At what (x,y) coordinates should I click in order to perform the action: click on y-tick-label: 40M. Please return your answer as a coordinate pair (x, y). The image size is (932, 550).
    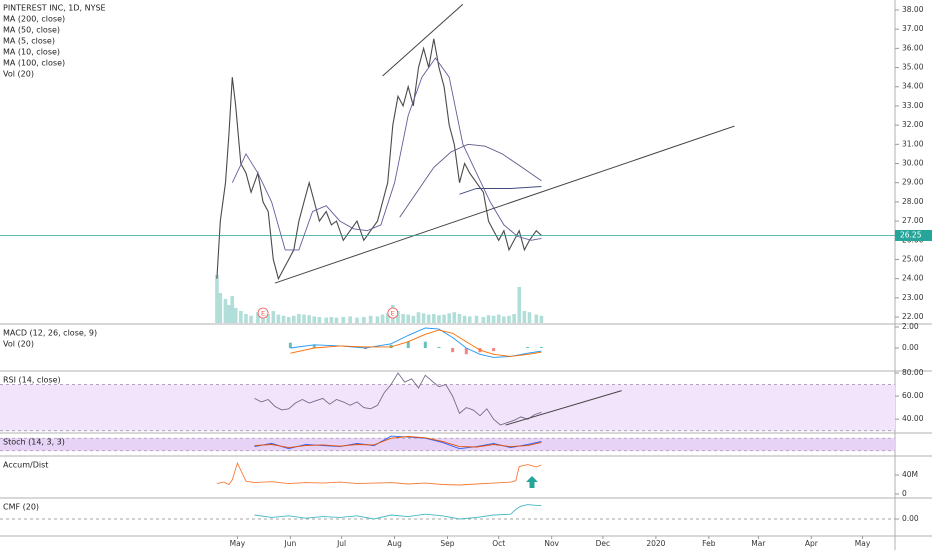
    Looking at the image, I should click on (910, 474).